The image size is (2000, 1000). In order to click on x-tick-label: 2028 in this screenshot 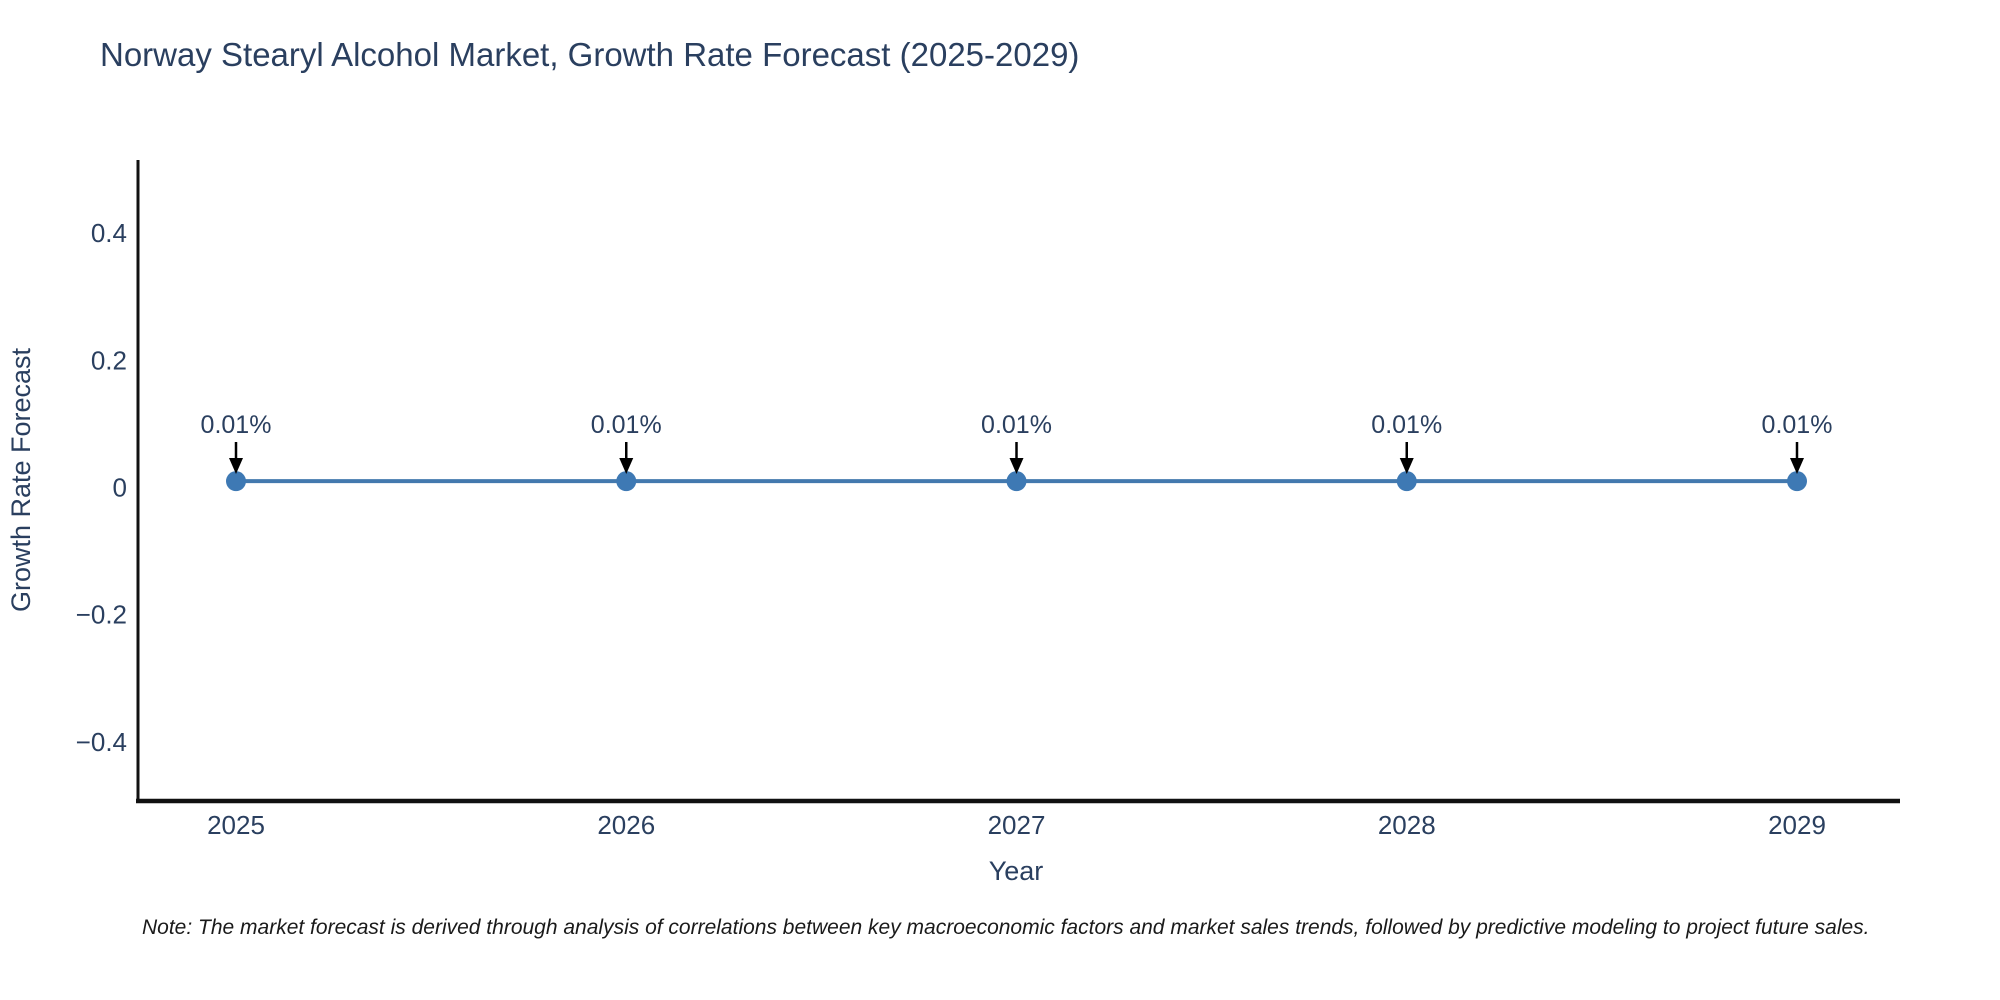, I will do `click(1407, 825)`.